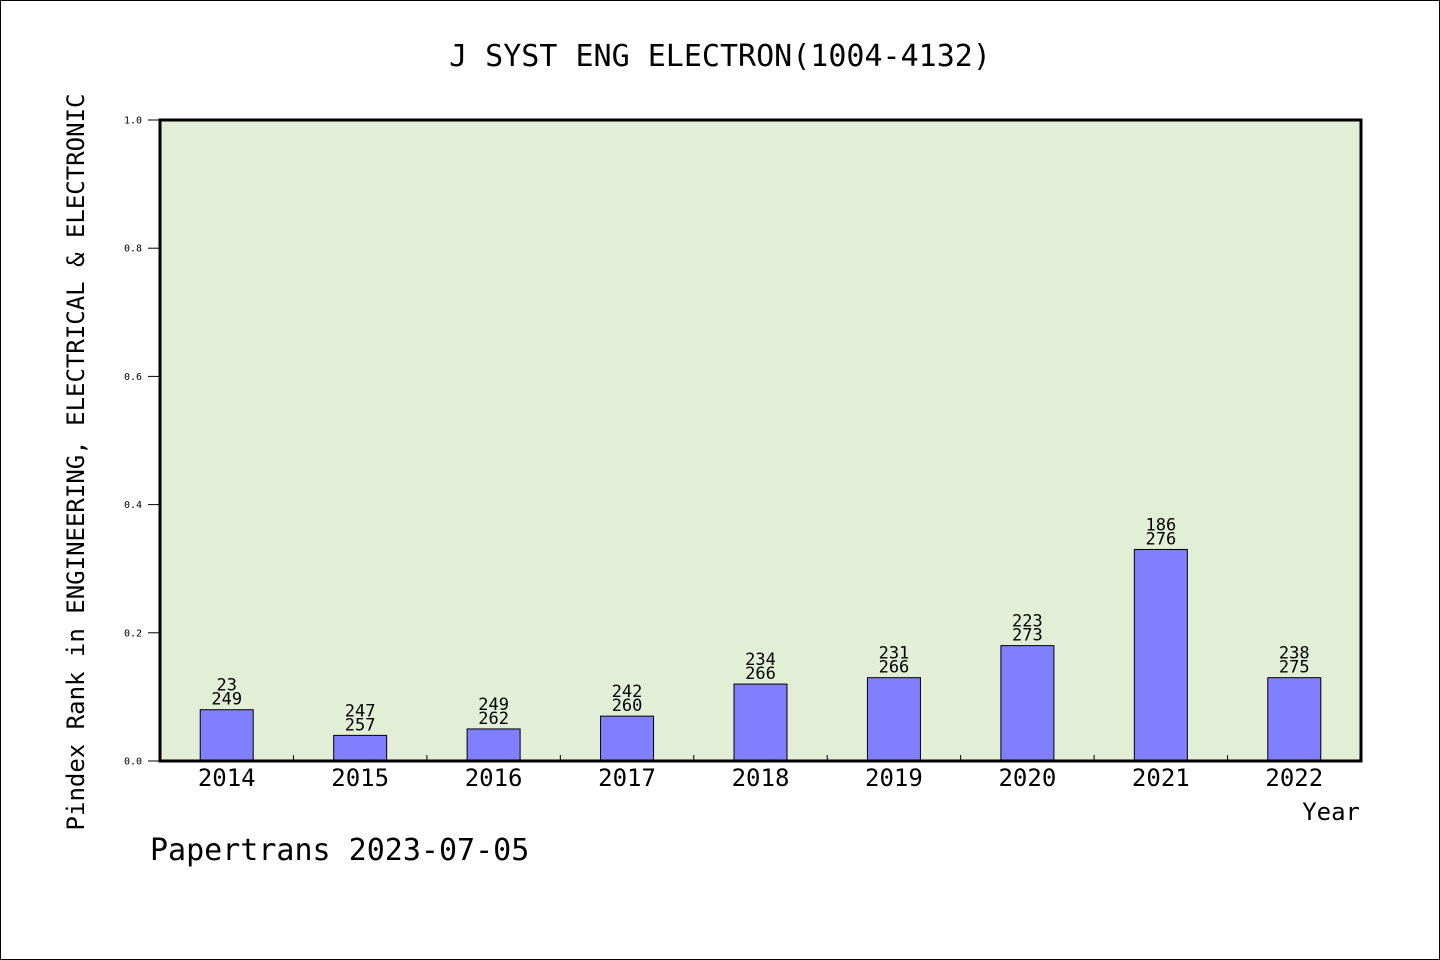 Image resolution: width=1440 pixels, height=960 pixels. What do you see at coordinates (133, 633) in the screenshot?
I see `y-tick-label: 0.2` at bounding box center [133, 633].